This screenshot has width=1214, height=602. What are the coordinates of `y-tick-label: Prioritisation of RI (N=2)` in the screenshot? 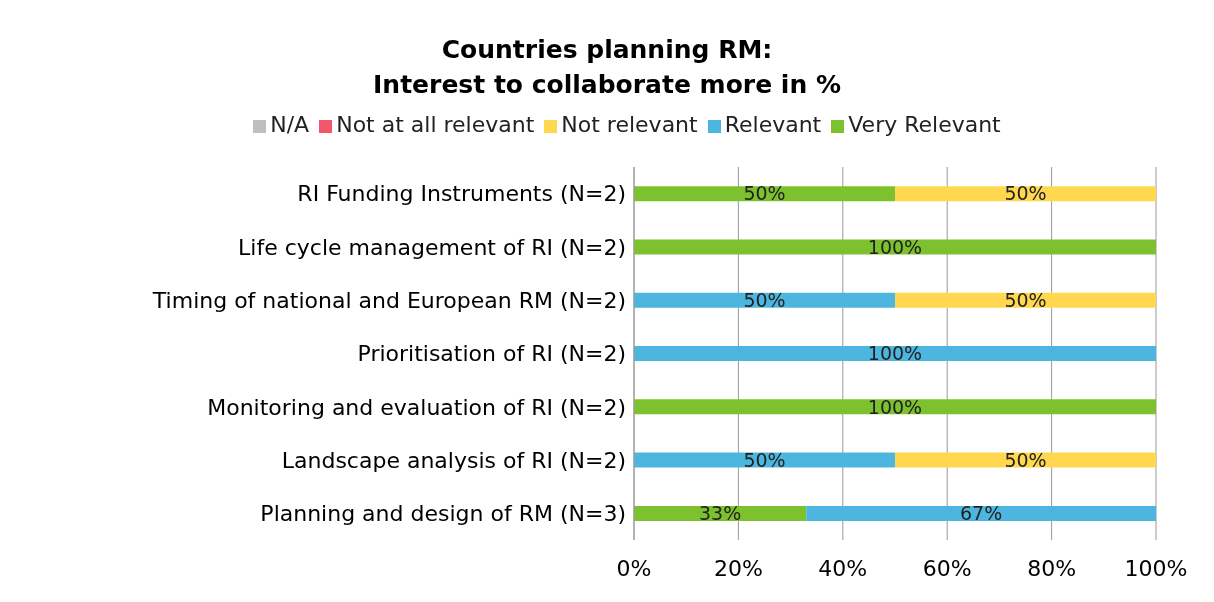 It's located at (491, 354).